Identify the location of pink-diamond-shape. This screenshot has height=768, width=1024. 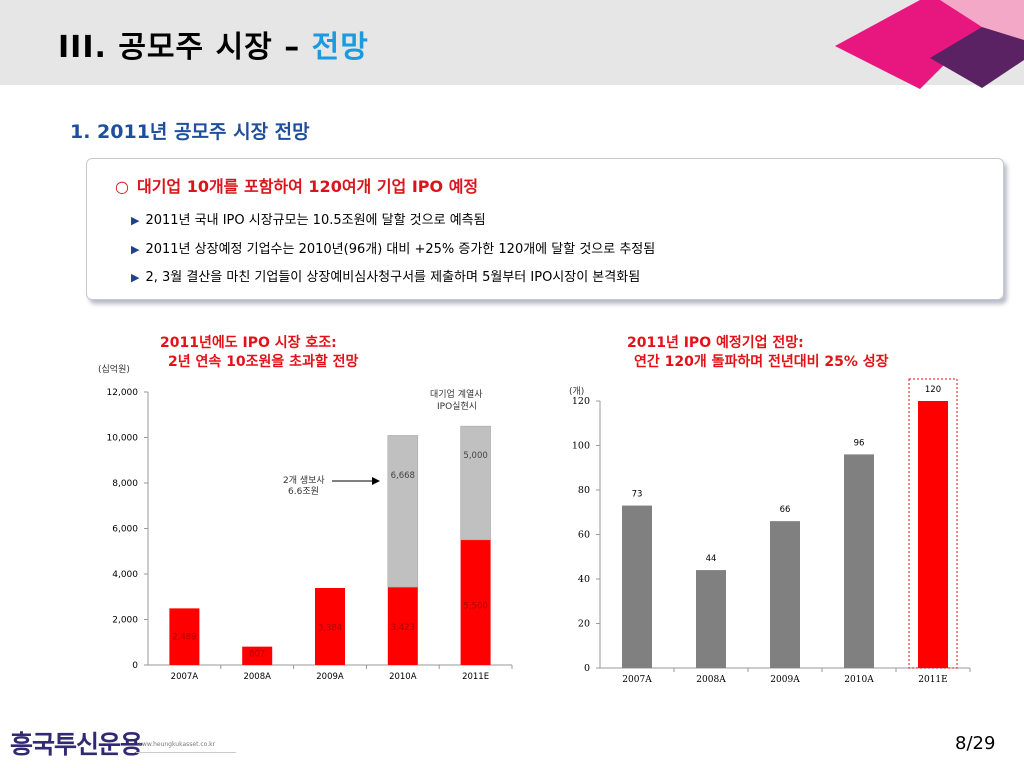
(982, 21).